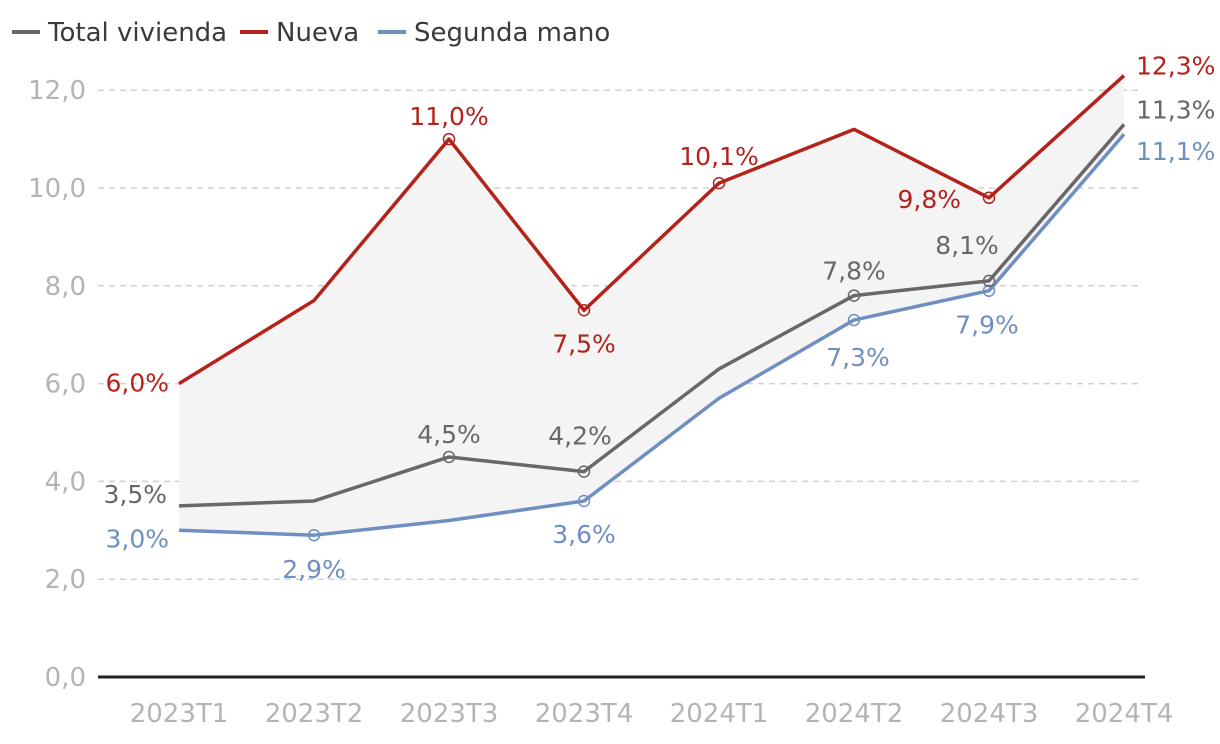 This screenshot has height=744, width=1220. What do you see at coordinates (65, 678) in the screenshot?
I see `y-tick-label: 0,0` at bounding box center [65, 678].